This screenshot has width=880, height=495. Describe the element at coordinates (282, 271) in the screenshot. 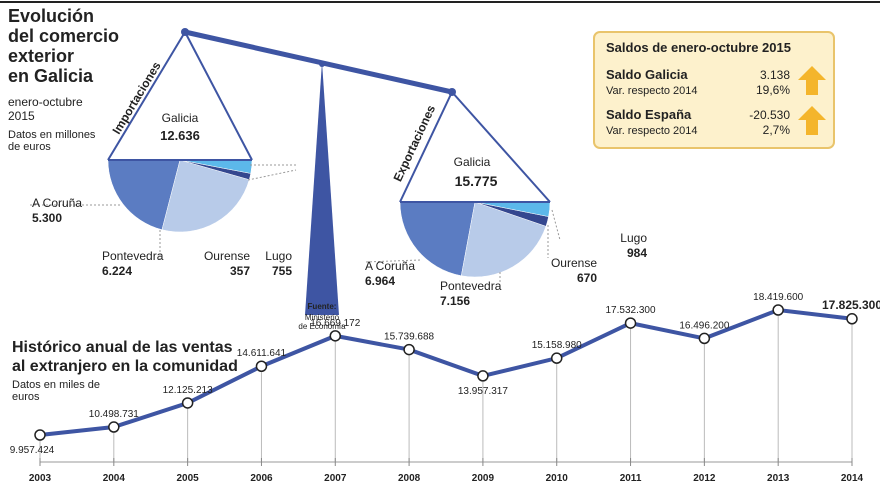

I see `pie-value-label: 755` at that location.